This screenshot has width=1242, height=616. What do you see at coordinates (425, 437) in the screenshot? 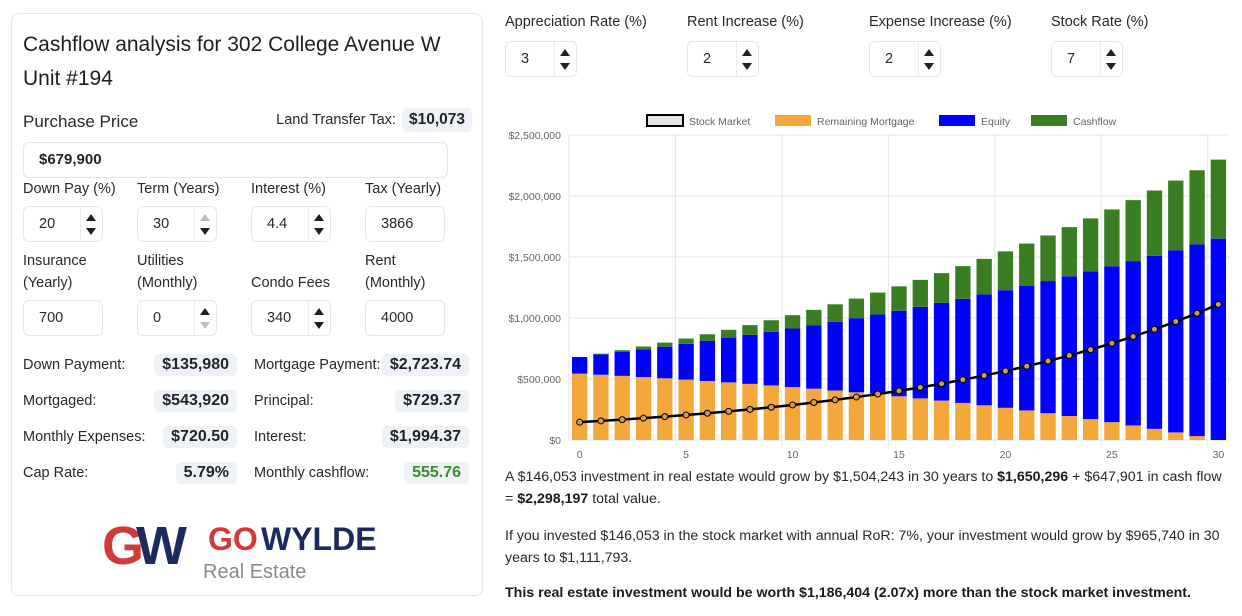
I see `interest-amount-value: $1,994.37` at bounding box center [425, 437].